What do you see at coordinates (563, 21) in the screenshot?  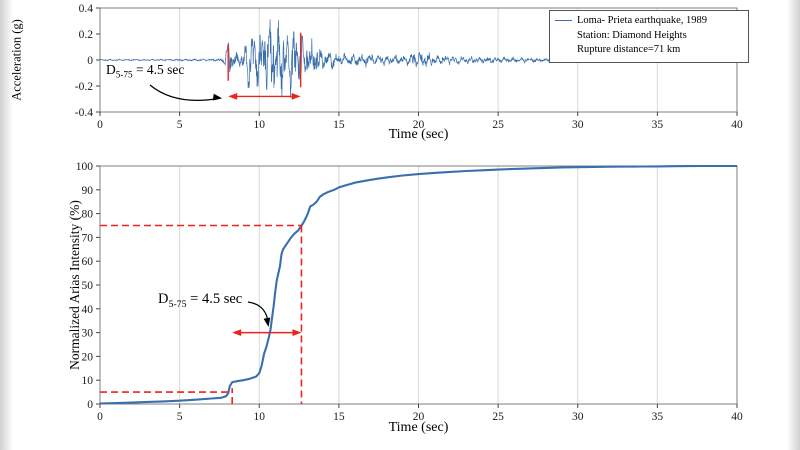 I see `series-line-marker` at bounding box center [563, 21].